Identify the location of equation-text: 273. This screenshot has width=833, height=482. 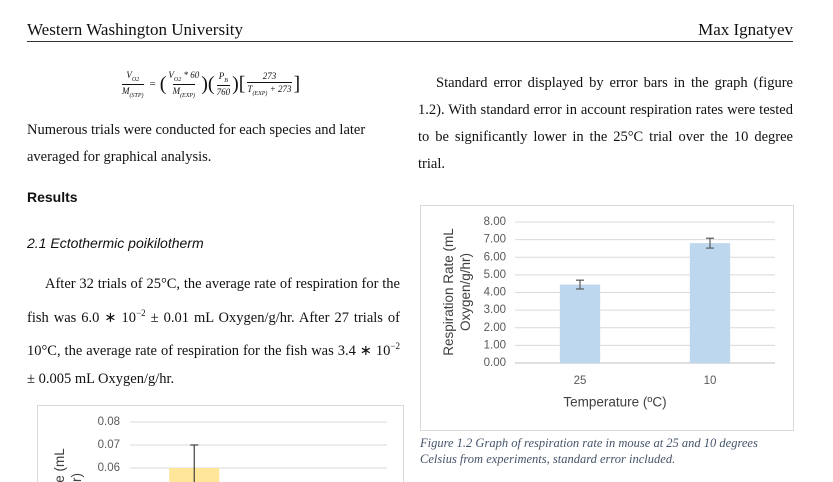
(269, 76).